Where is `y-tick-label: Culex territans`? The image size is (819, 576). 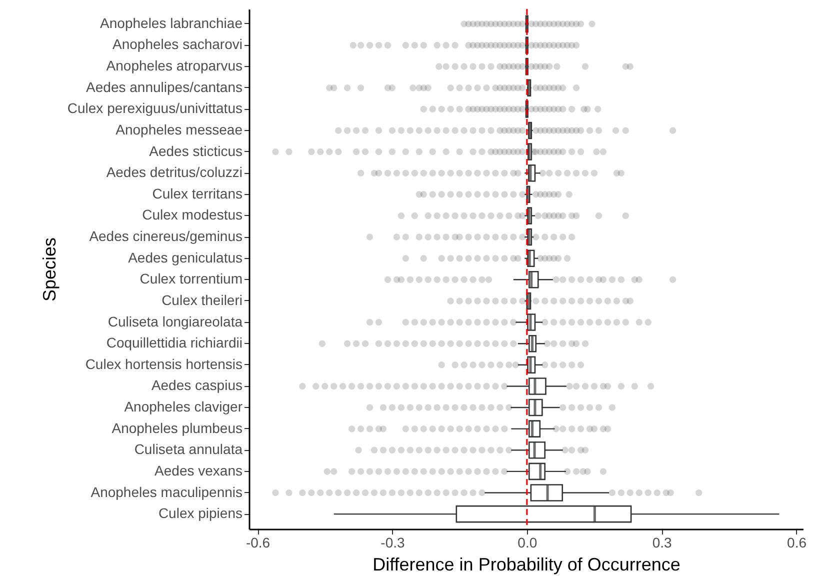
y-tick-label: Culex territans is located at coordinates (197, 193).